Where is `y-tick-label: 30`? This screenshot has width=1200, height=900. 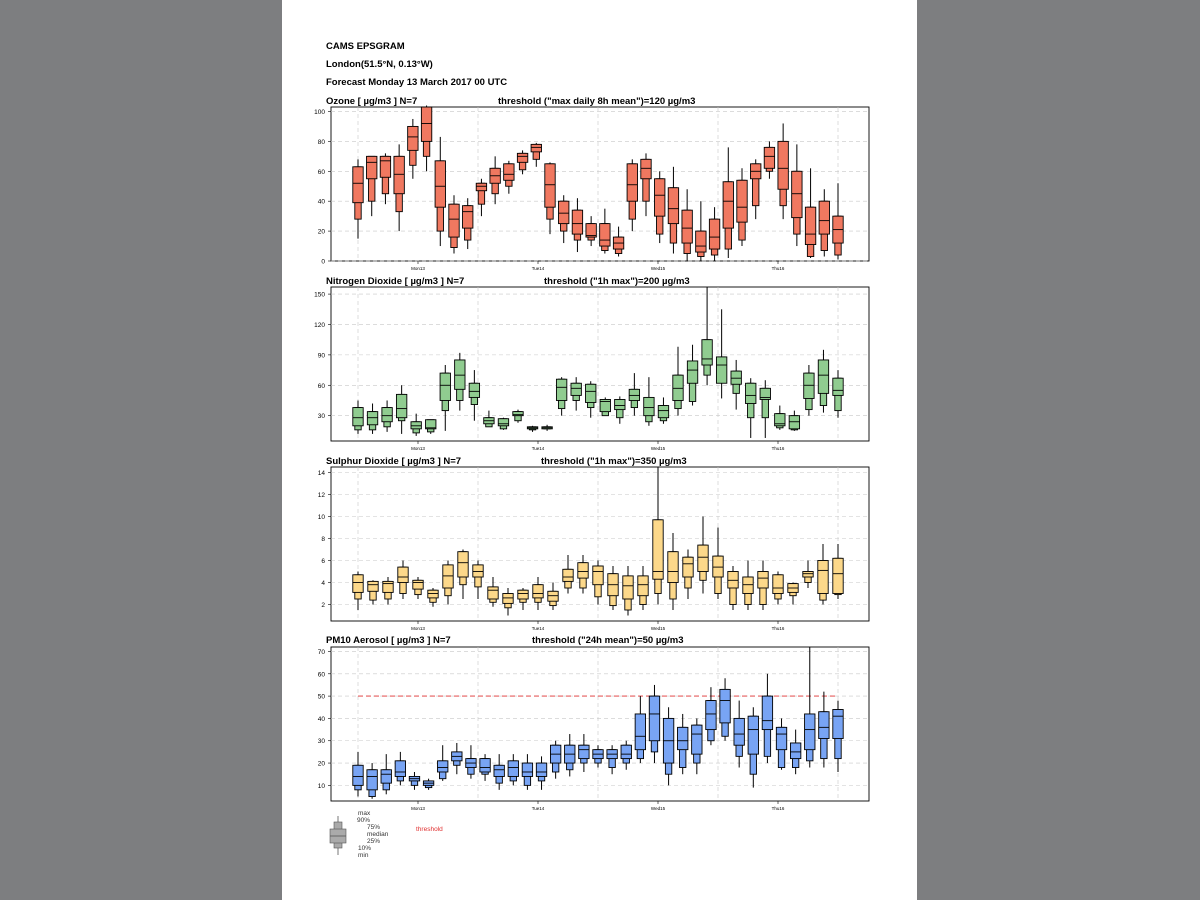
y-tick-label: 30 is located at coordinates (322, 416).